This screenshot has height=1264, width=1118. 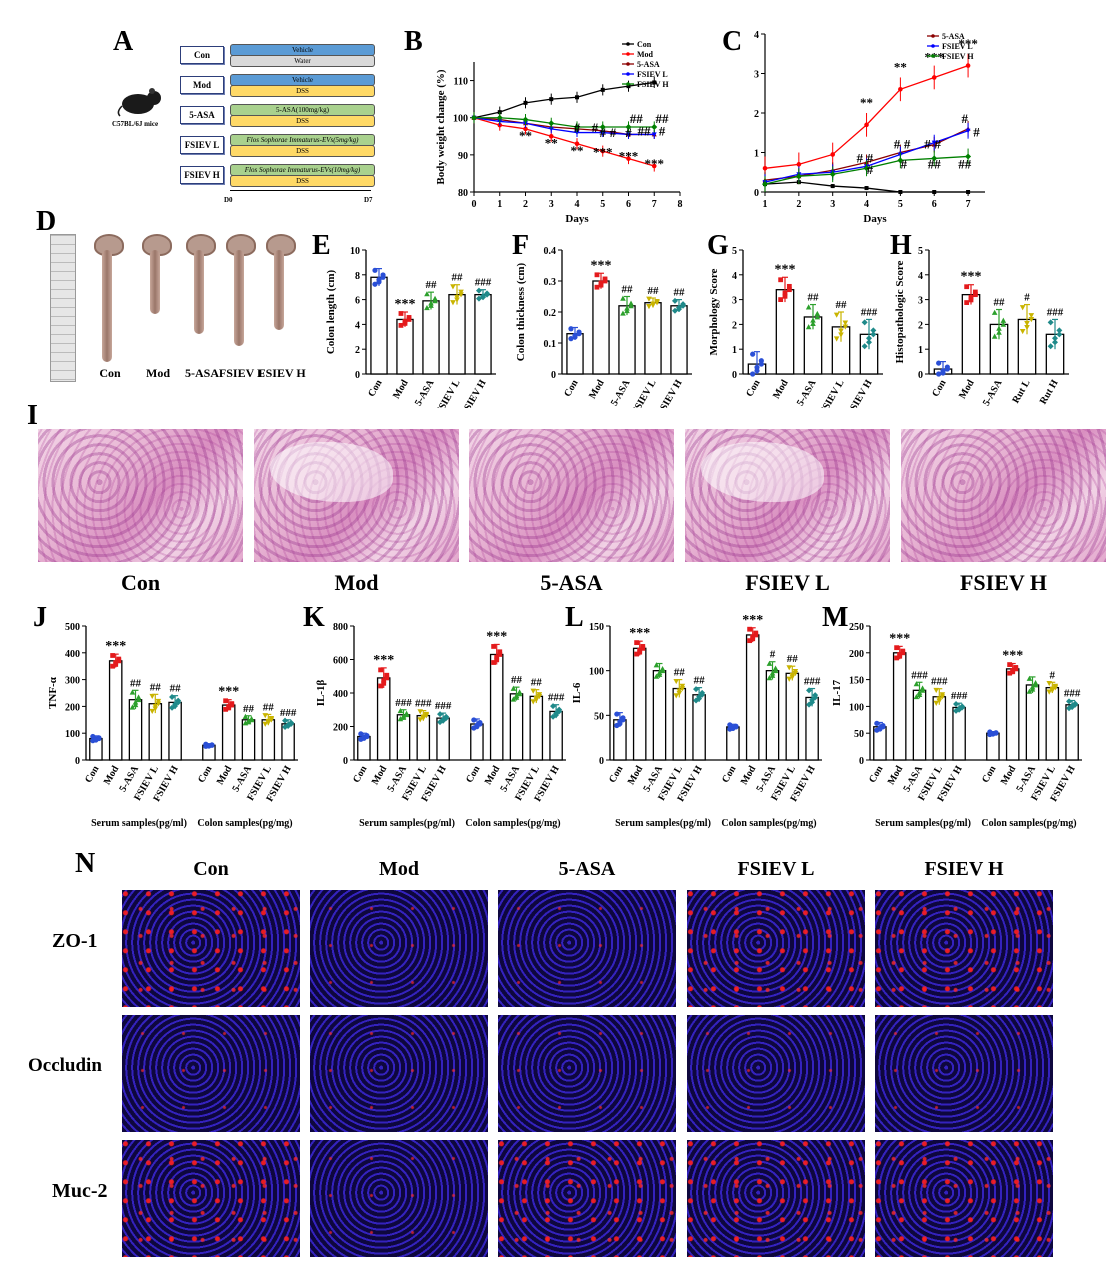 I want to click on y-tick-label: 5, so click(x=920, y=251).